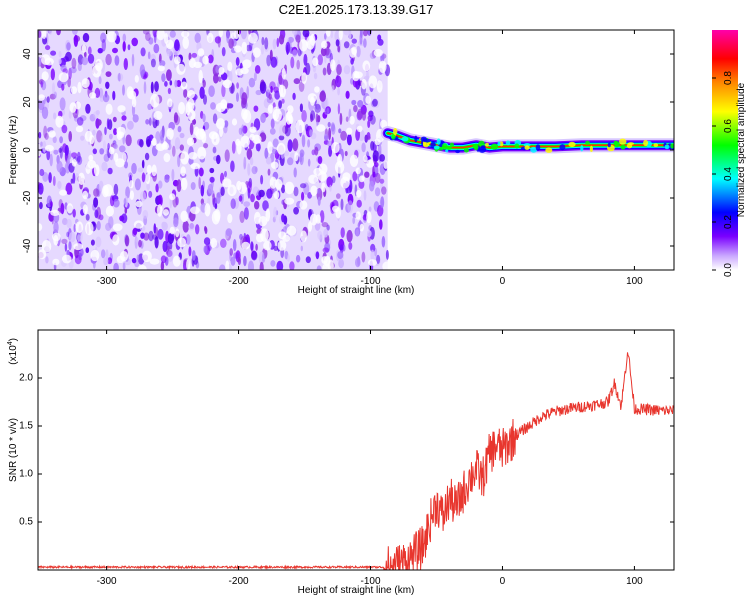 The height and width of the screenshot is (600, 750). Describe the element at coordinates (27, 245) in the screenshot. I see `y-tick-label: -40` at that location.